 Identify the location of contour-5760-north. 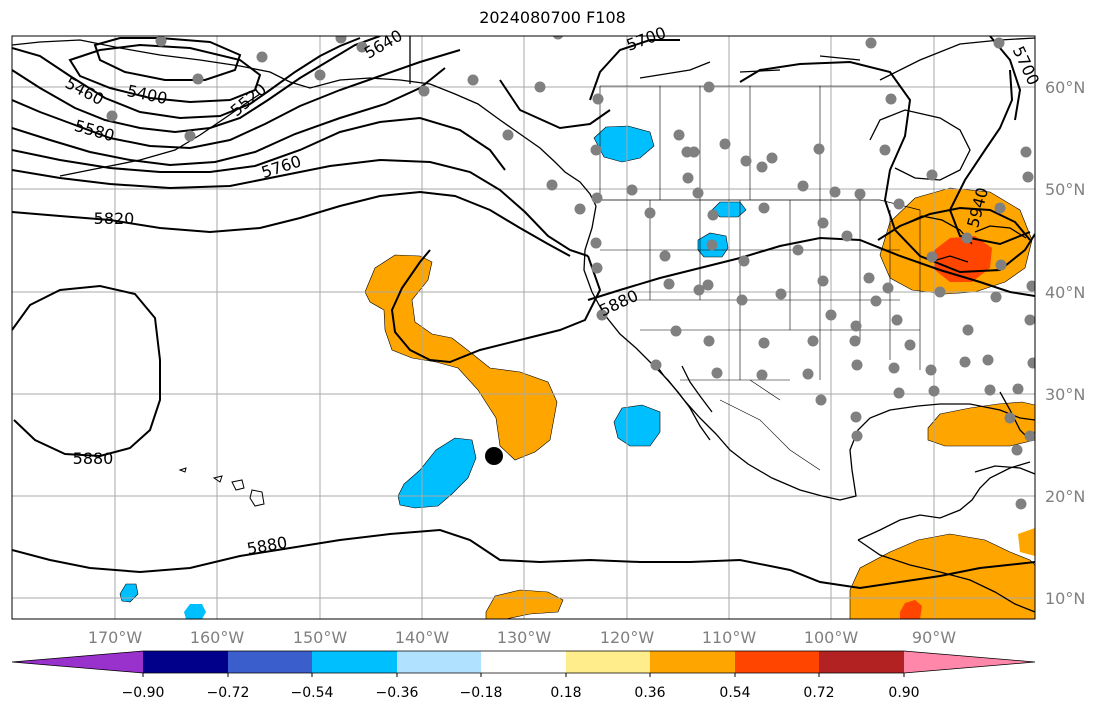
(555, 104).